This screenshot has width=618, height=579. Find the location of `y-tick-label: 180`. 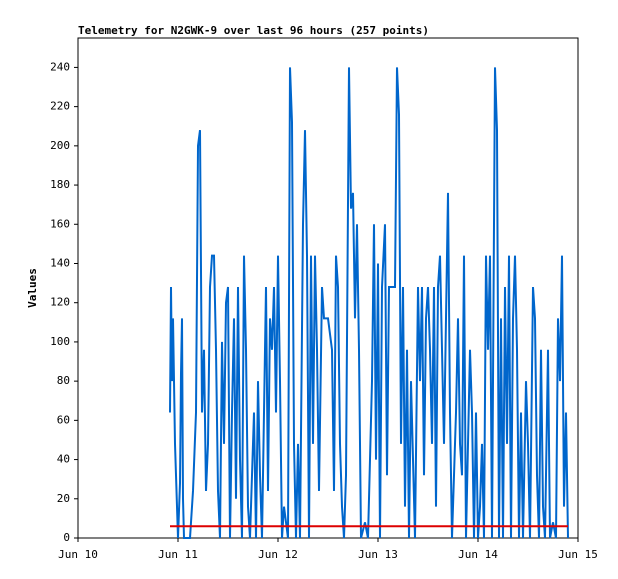

y-tick-label: 180 is located at coordinates (60, 184).